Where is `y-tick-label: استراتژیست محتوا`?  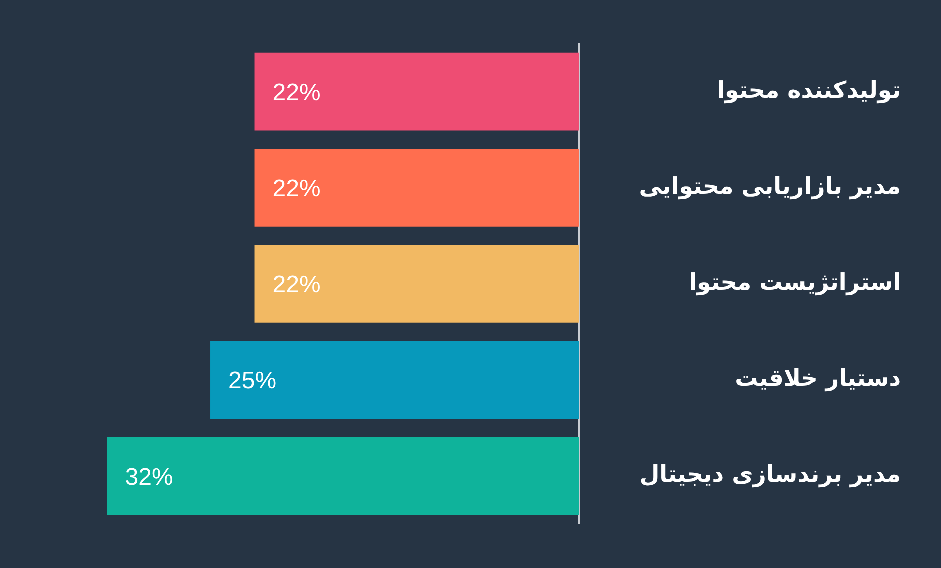 y-tick-label: استراتژیست محتوا is located at coordinates (795, 283).